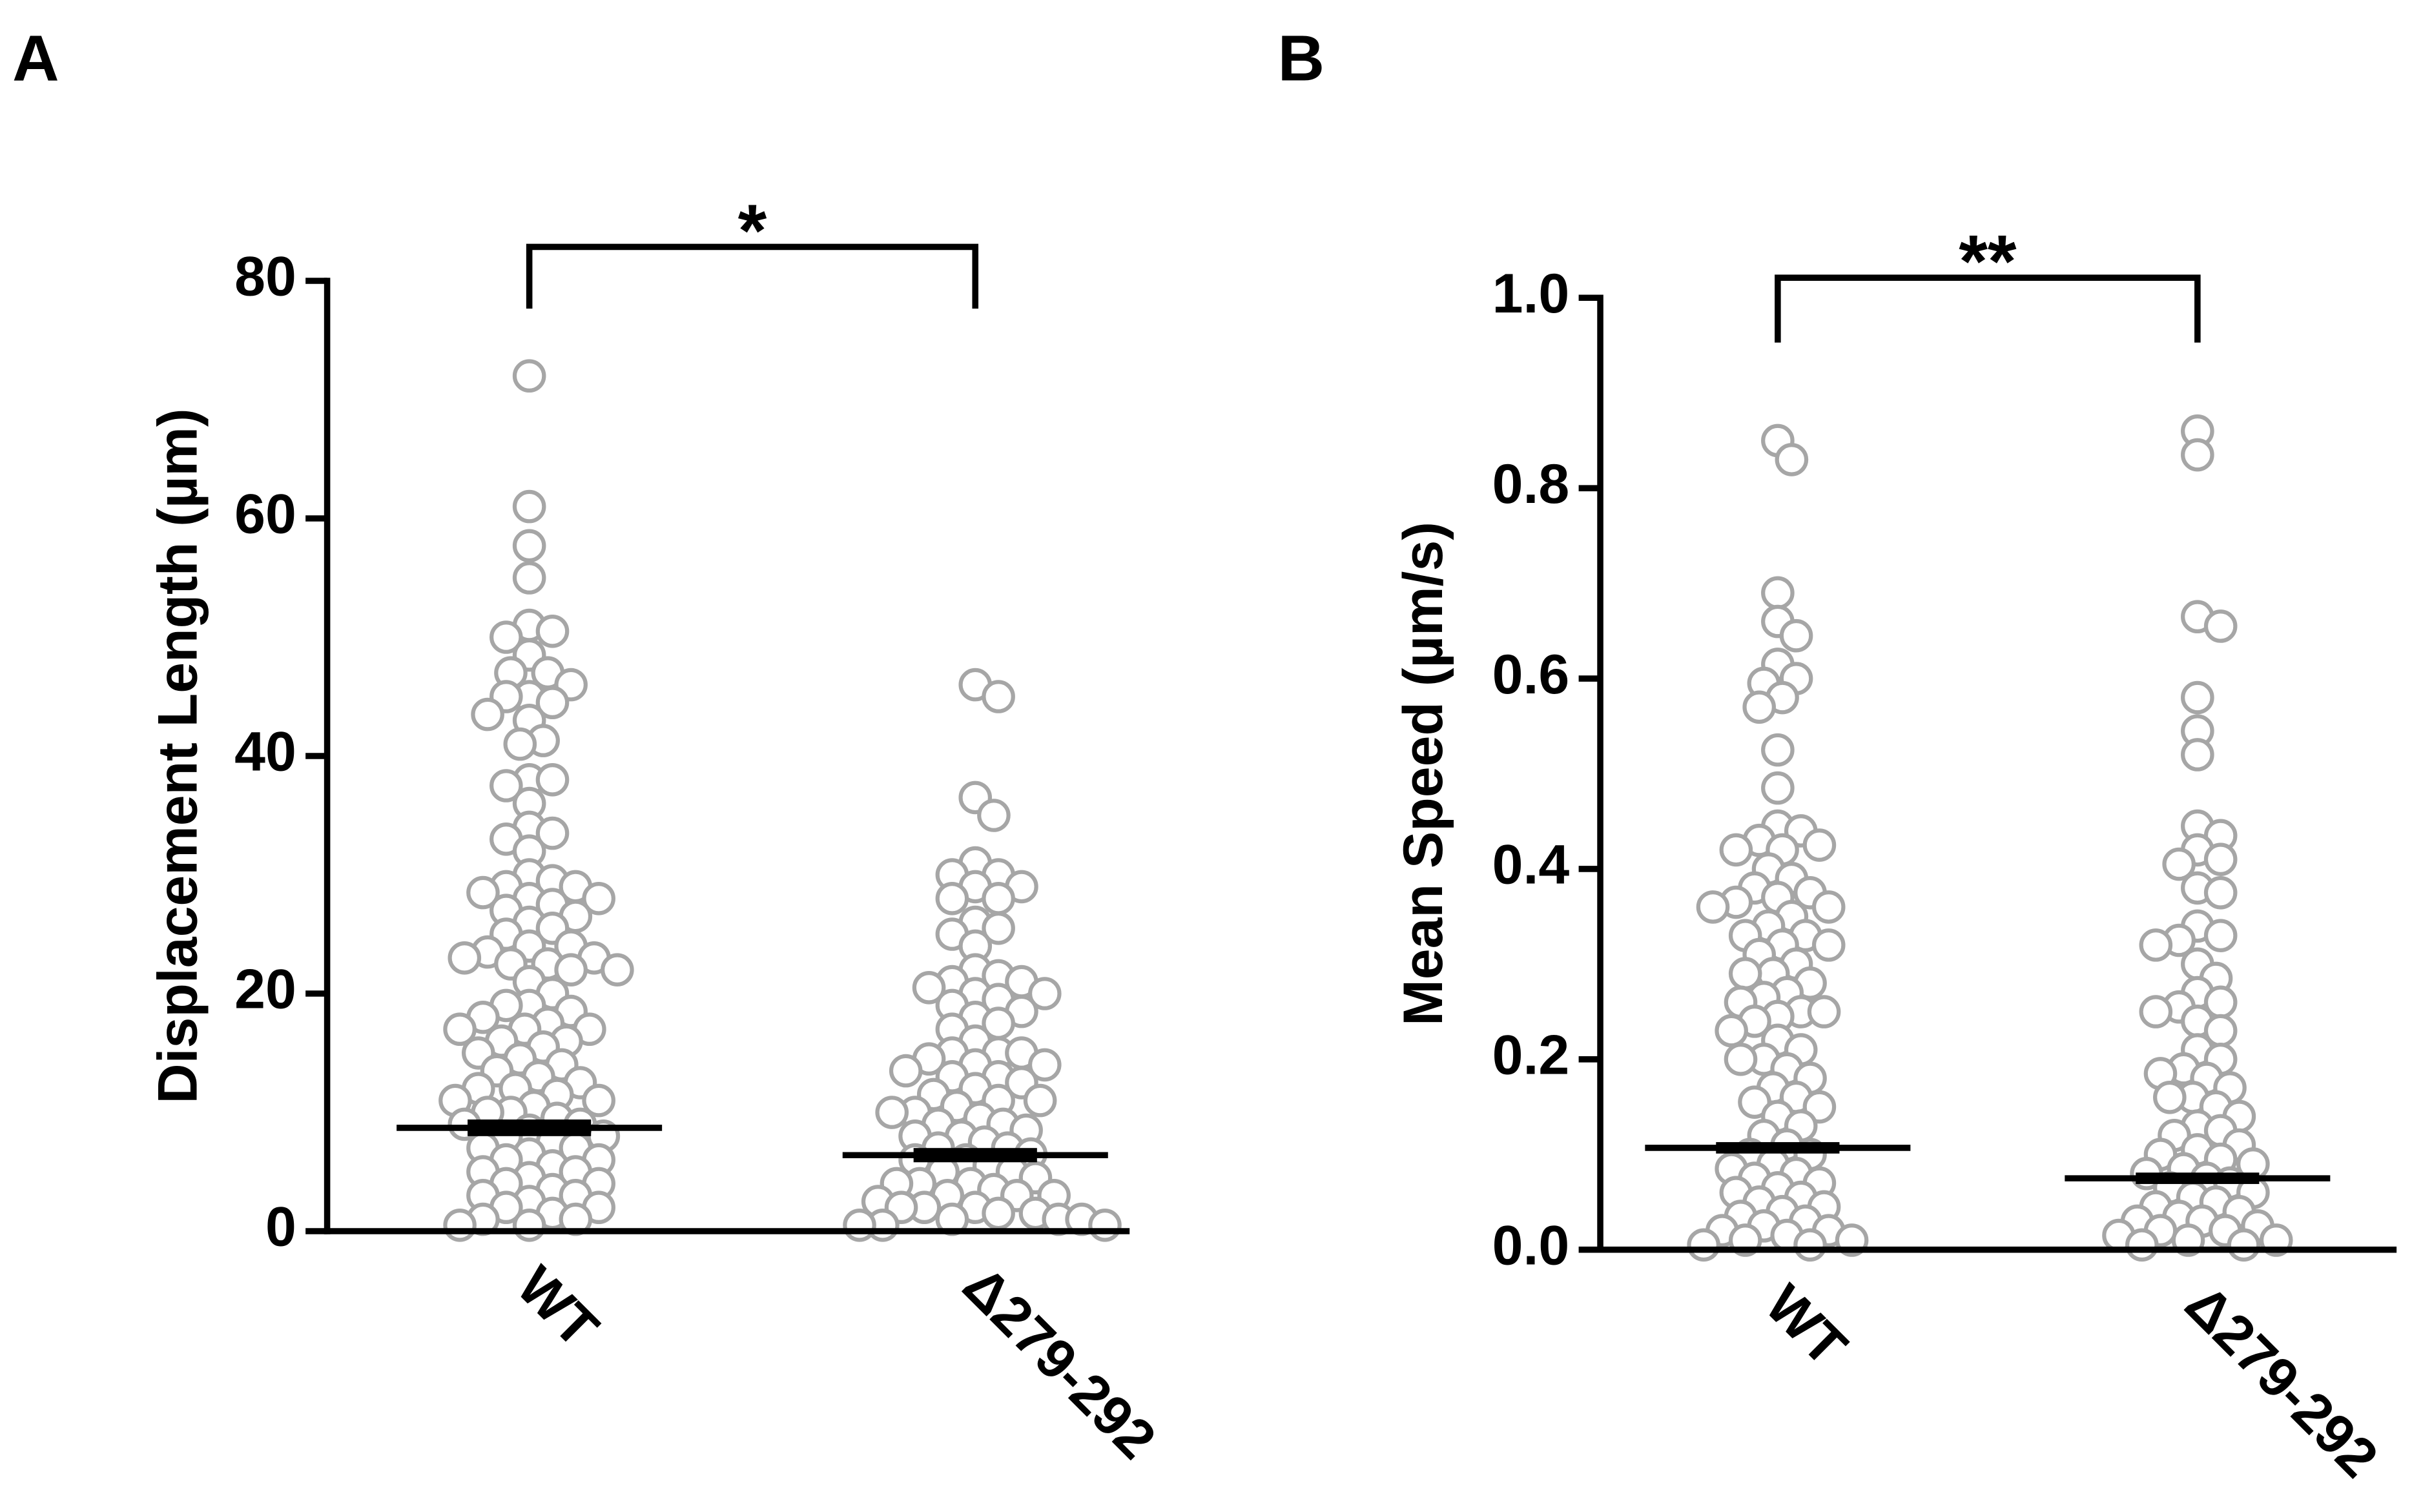 Image resolution: width=2412 pixels, height=1512 pixels. What do you see at coordinates (1988, 262) in the screenshot?
I see `significance-label: **` at bounding box center [1988, 262].